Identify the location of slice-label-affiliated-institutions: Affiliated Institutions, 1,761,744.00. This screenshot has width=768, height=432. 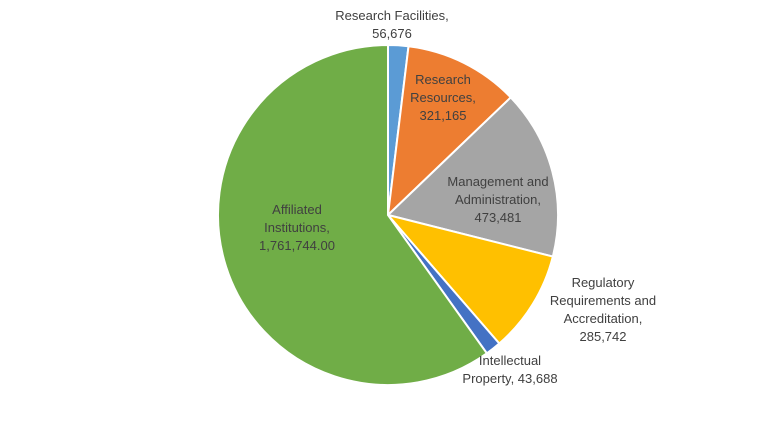
(297, 227).